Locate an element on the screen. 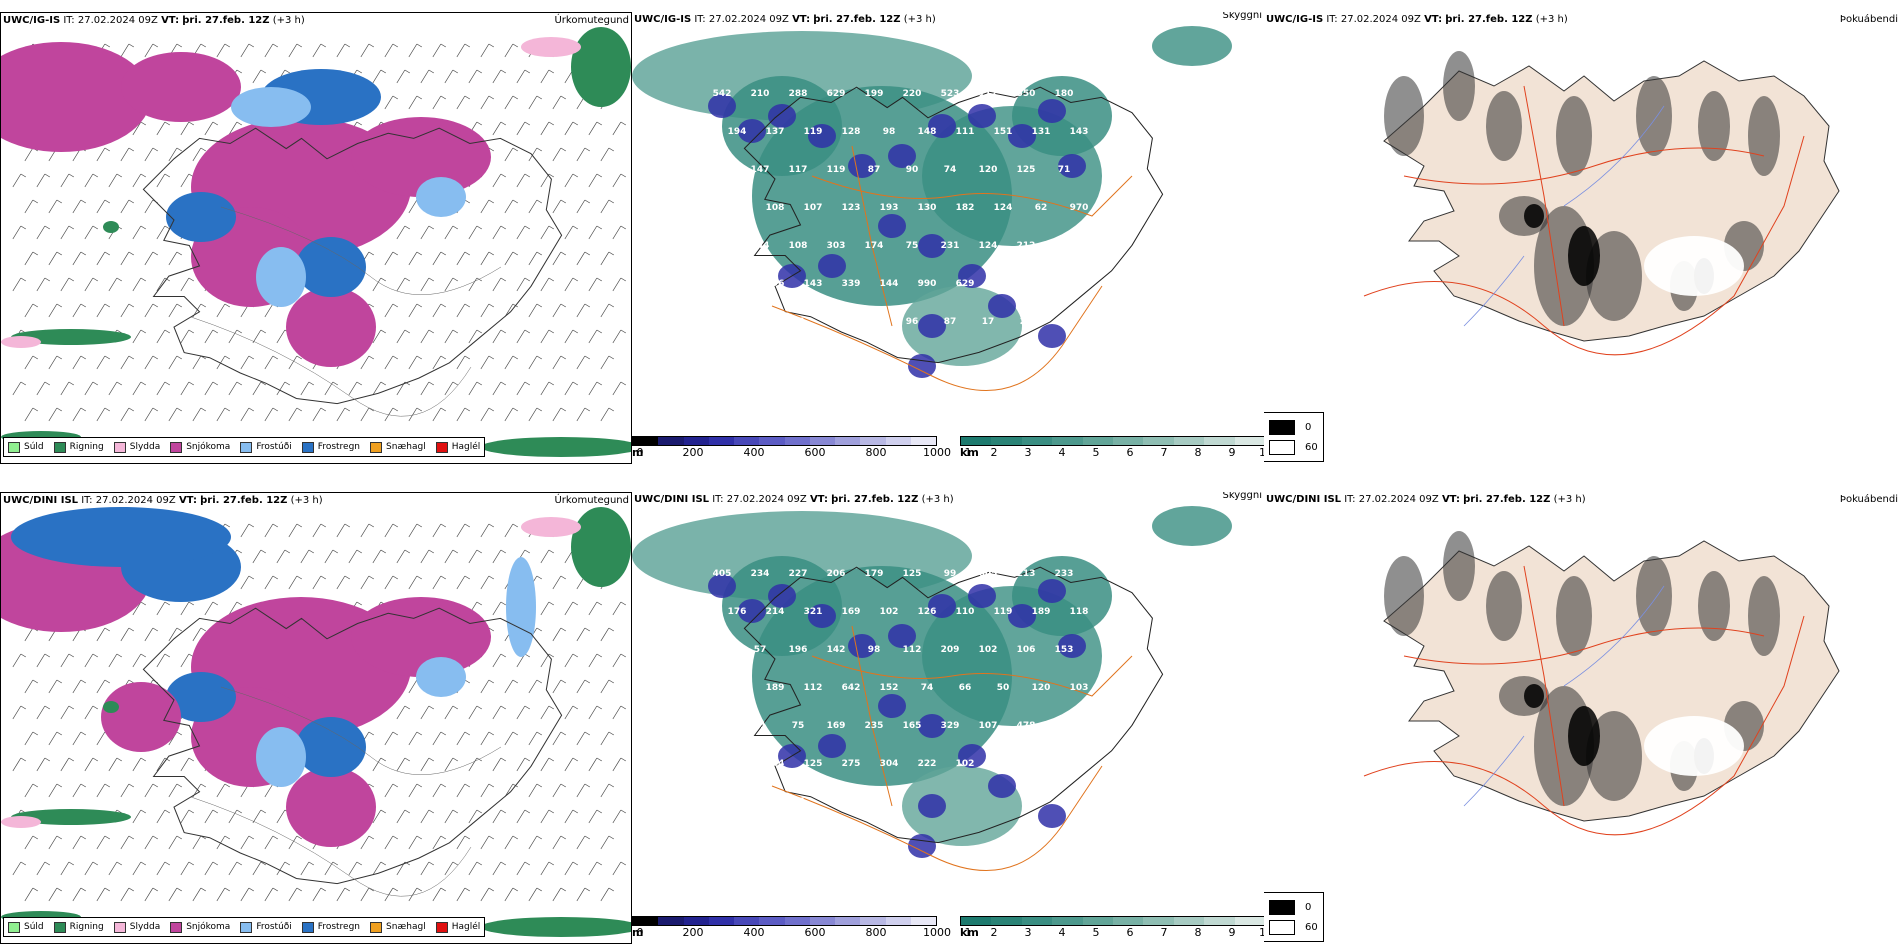 This screenshot has height=950, width=1900. ceiling-value-label: 970 is located at coordinates (1079, 208).